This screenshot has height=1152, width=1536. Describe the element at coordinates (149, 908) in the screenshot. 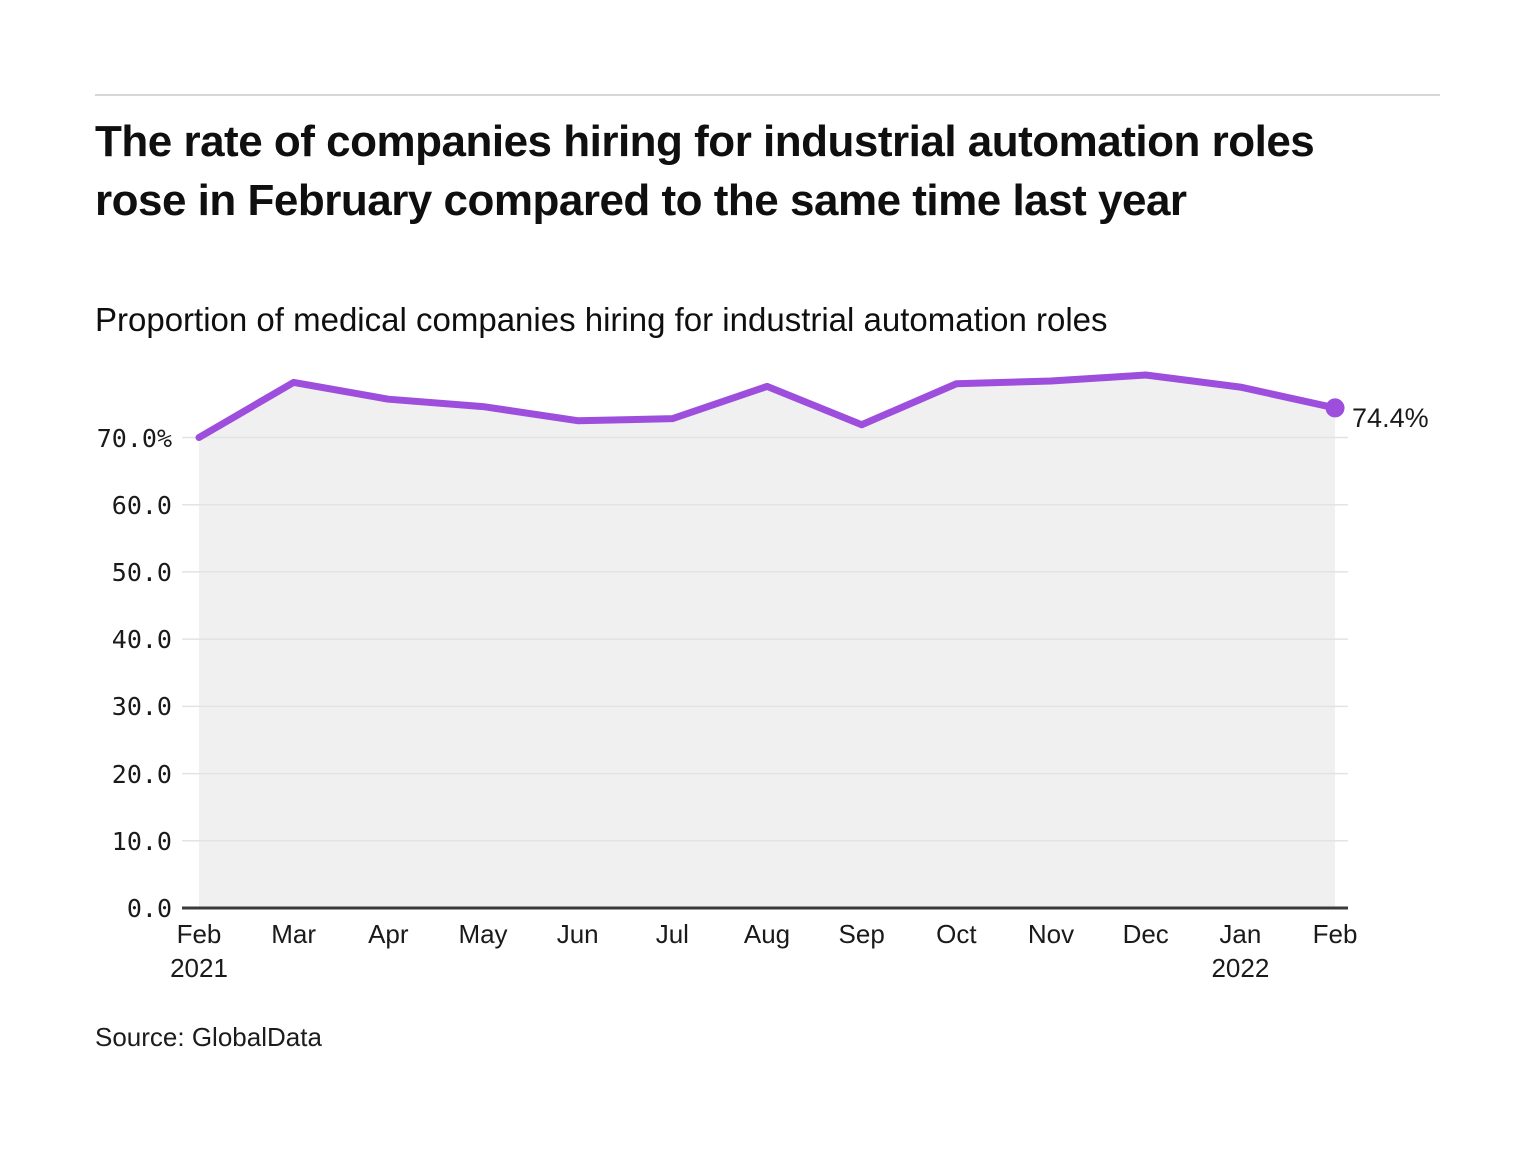

I see `y-tick-label: 0.0` at that location.